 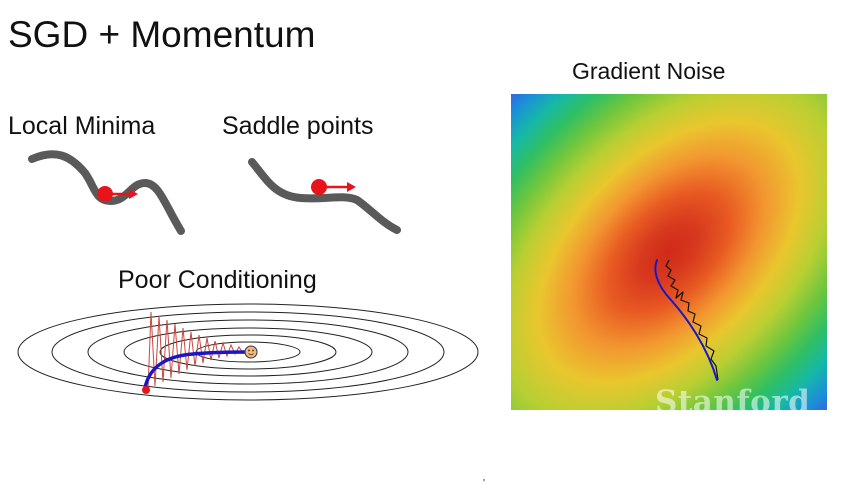 I want to click on local-minima-diagram, so click(x=106, y=192).